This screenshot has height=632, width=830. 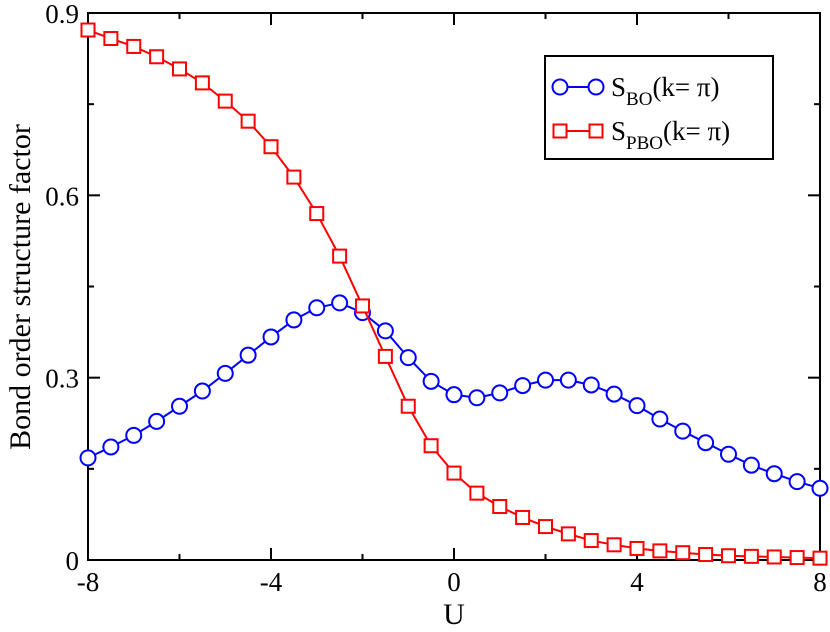 What do you see at coordinates (454, 614) in the screenshot?
I see `x-axis-title: U` at bounding box center [454, 614].